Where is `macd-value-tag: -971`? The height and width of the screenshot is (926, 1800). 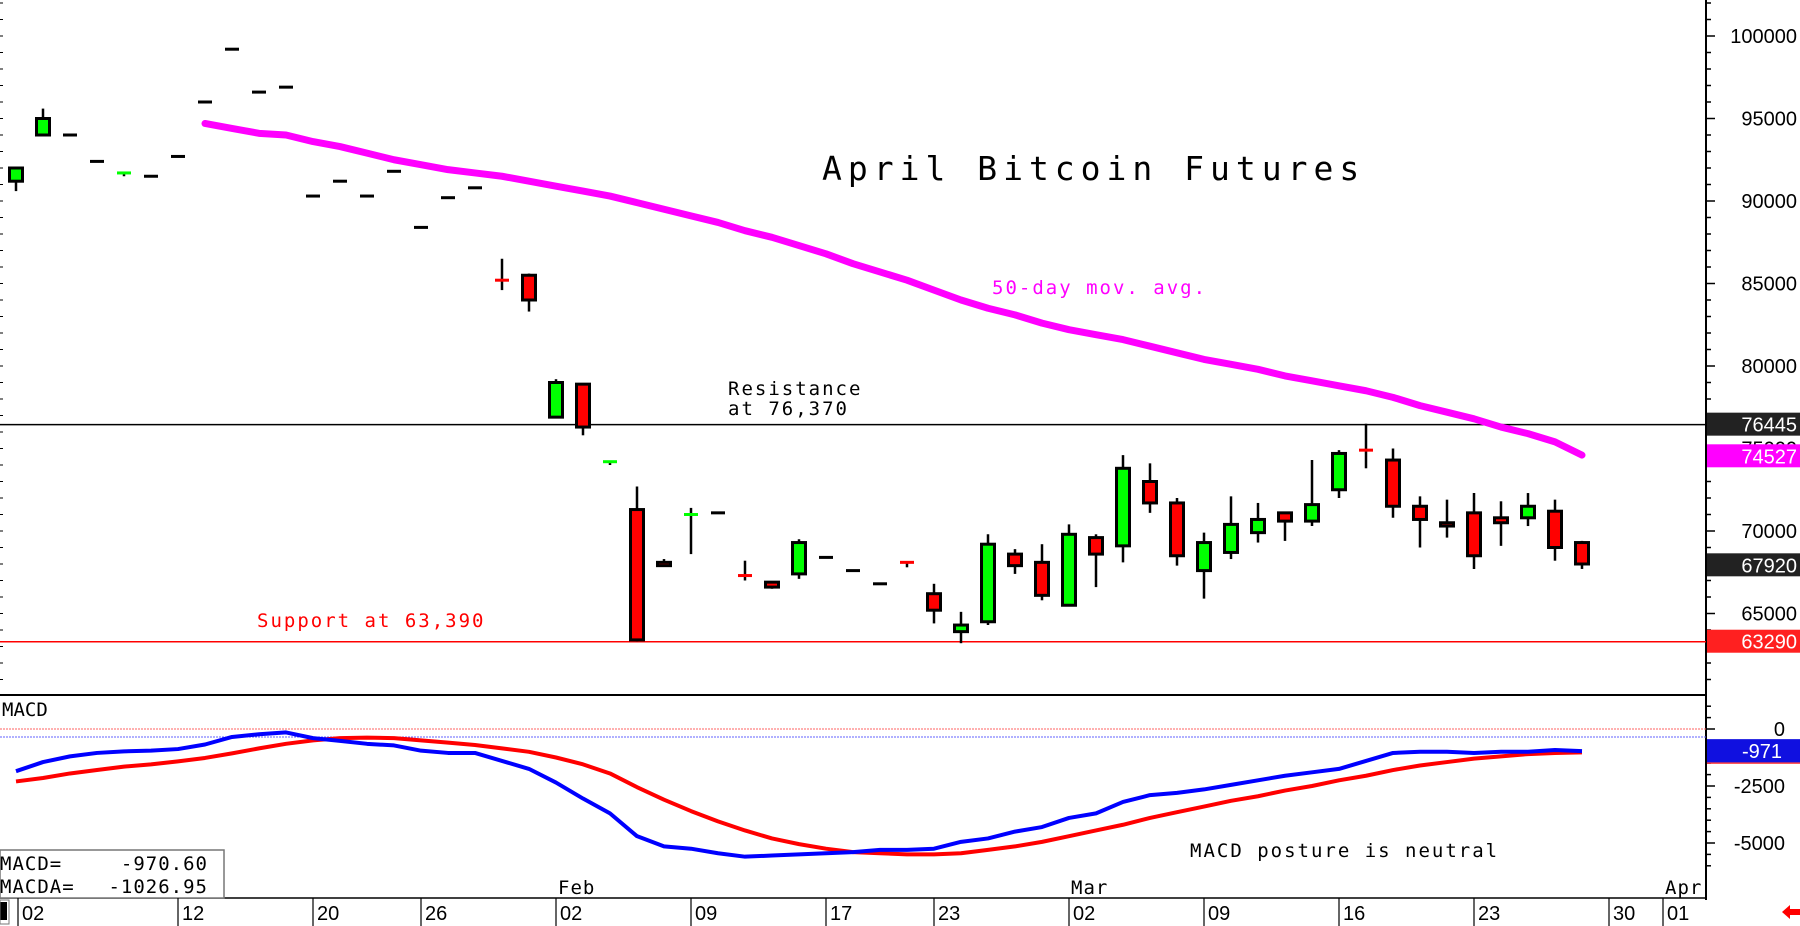
macd-value-tag: -971 is located at coordinates (1753, 751).